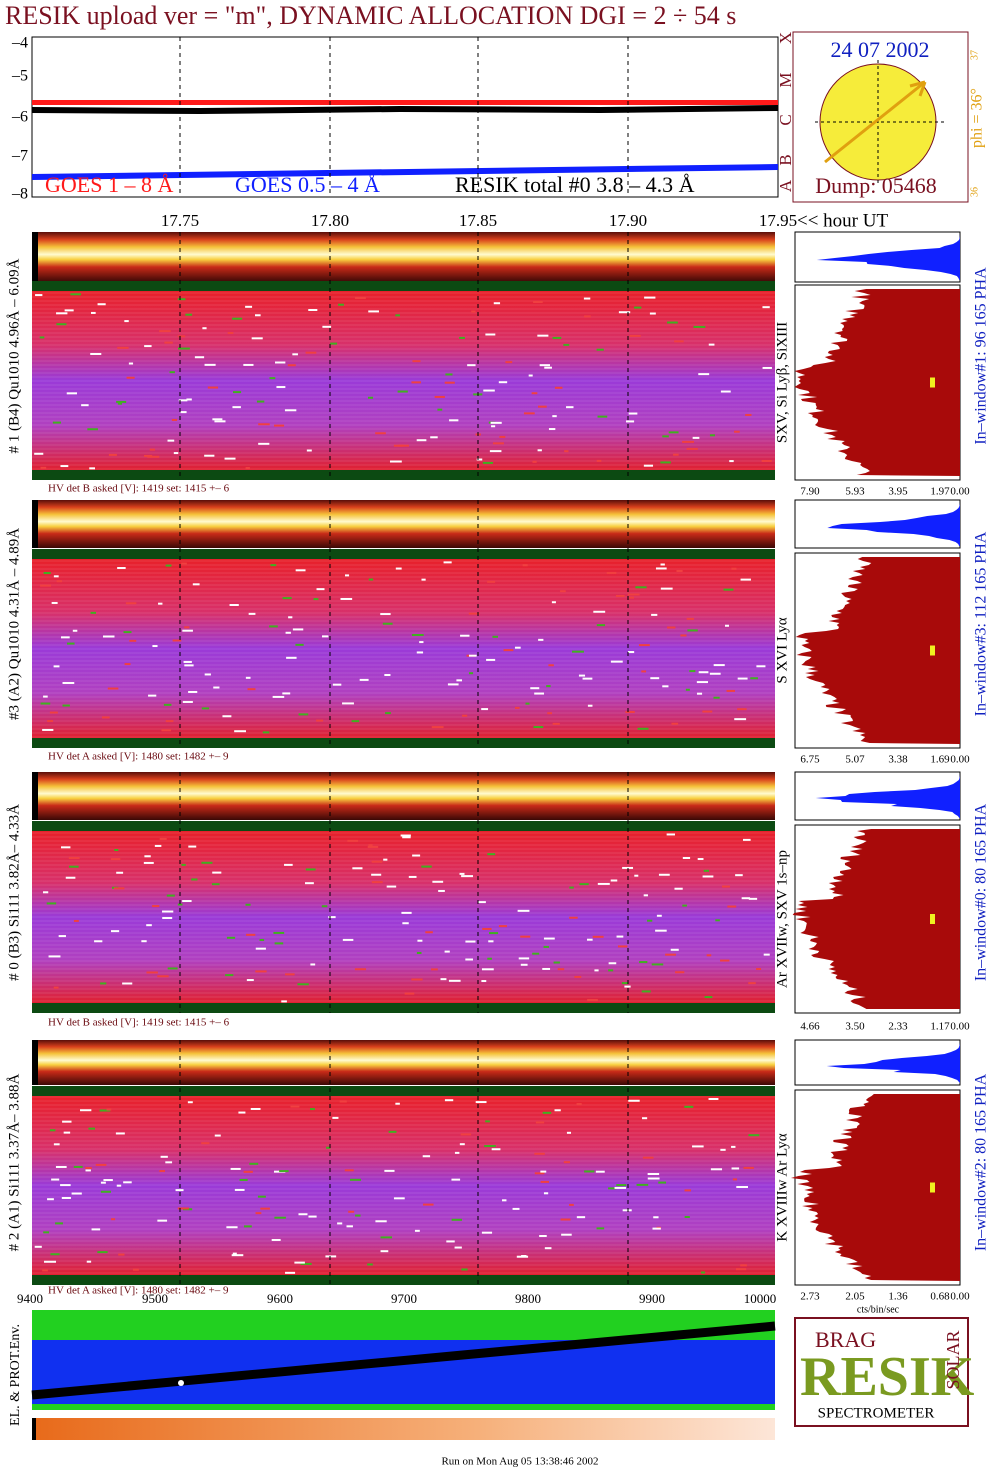 This screenshot has height=1476, width=1004. Describe the element at coordinates (14, 1163) in the screenshot. I see `detector-label: # 2 (A1) Si111 3.37Å– 3.88Å` at that location.